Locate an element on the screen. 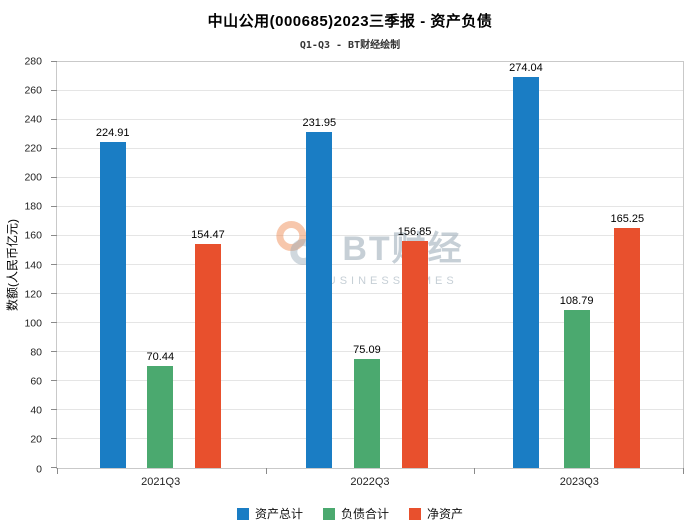 The image size is (700, 524). bar-series2-2023Q3 is located at coordinates (627, 348).